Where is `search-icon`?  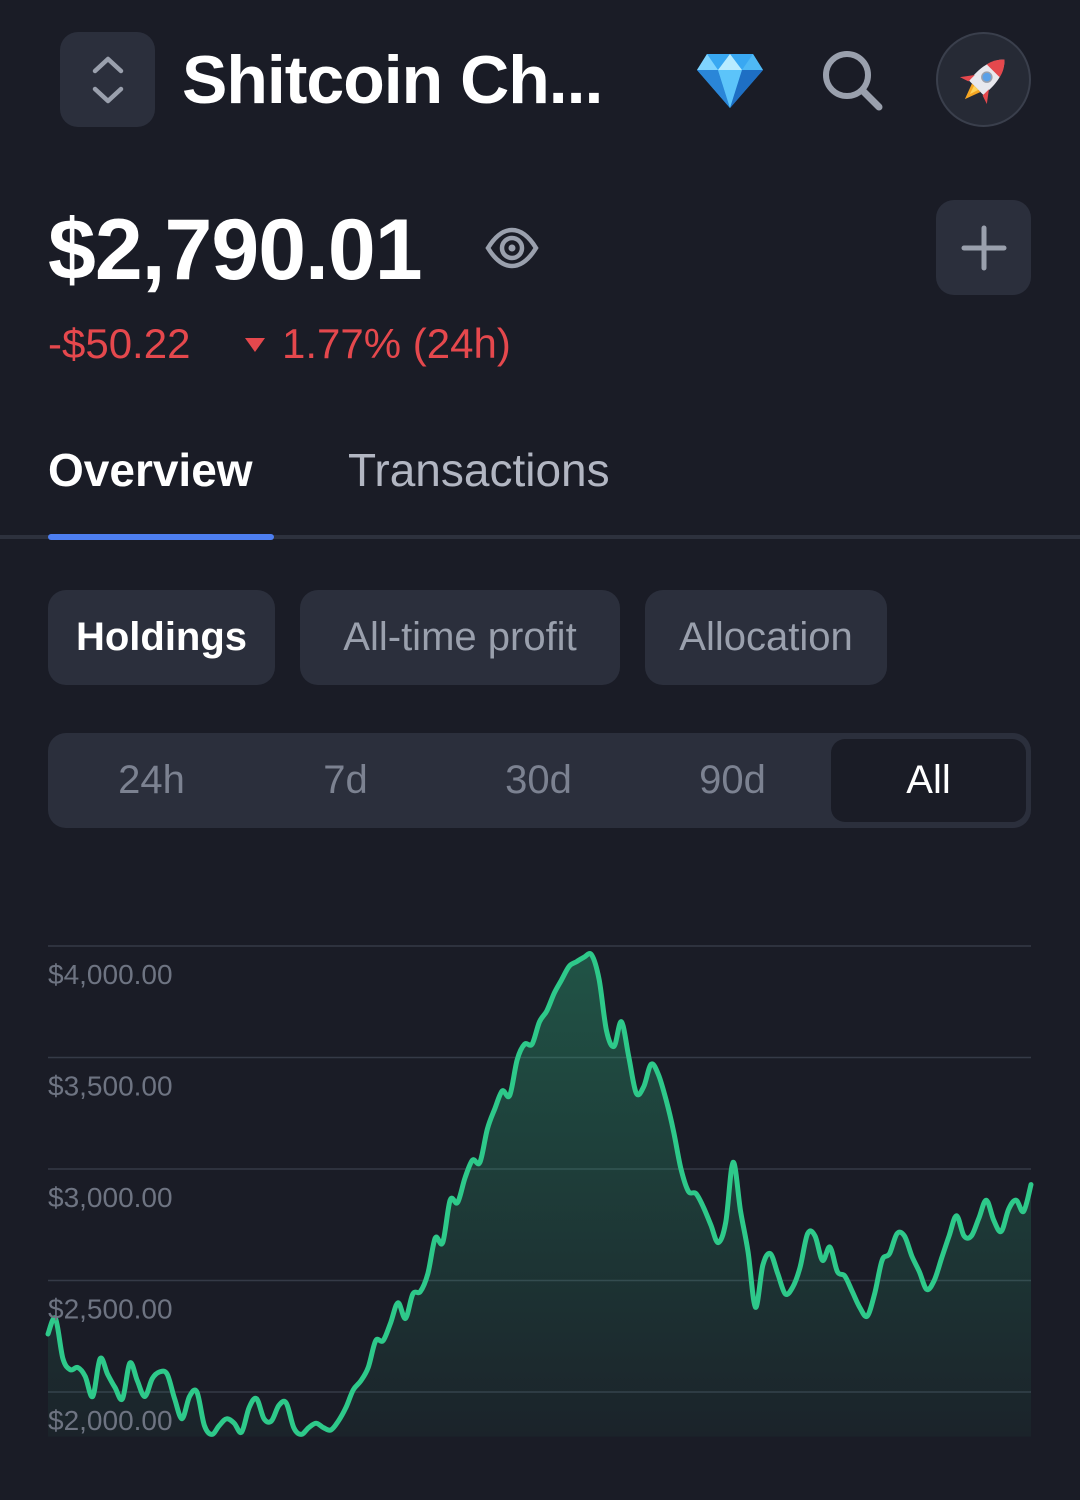
search-icon is located at coordinates (852, 80).